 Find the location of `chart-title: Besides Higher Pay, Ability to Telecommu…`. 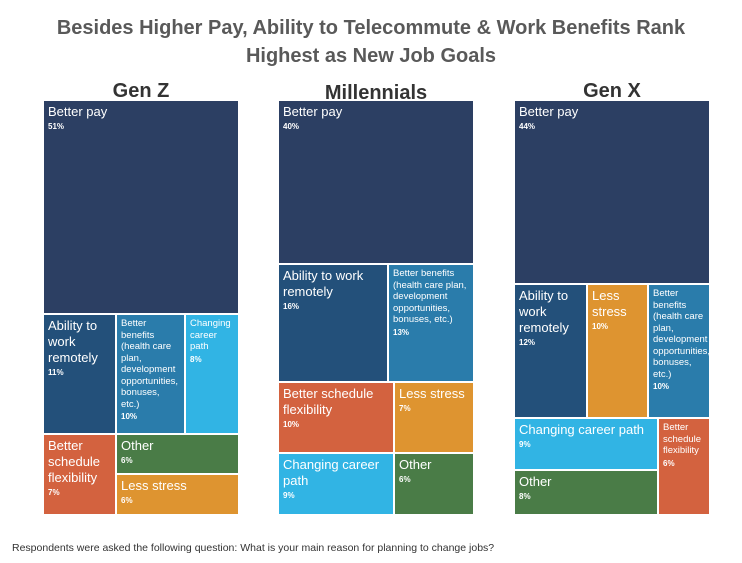

chart-title: Besides Higher Pay, Ability to Telecommu… is located at coordinates (371, 42).